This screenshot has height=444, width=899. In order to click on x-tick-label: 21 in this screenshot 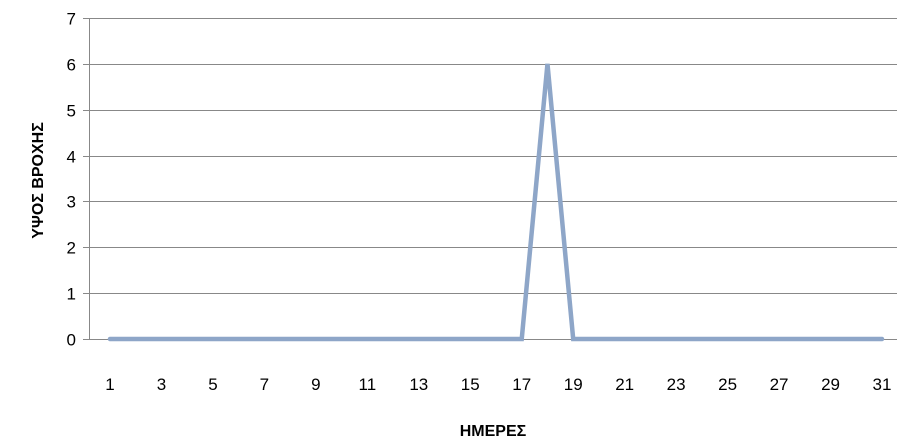, I will do `click(624, 384)`.